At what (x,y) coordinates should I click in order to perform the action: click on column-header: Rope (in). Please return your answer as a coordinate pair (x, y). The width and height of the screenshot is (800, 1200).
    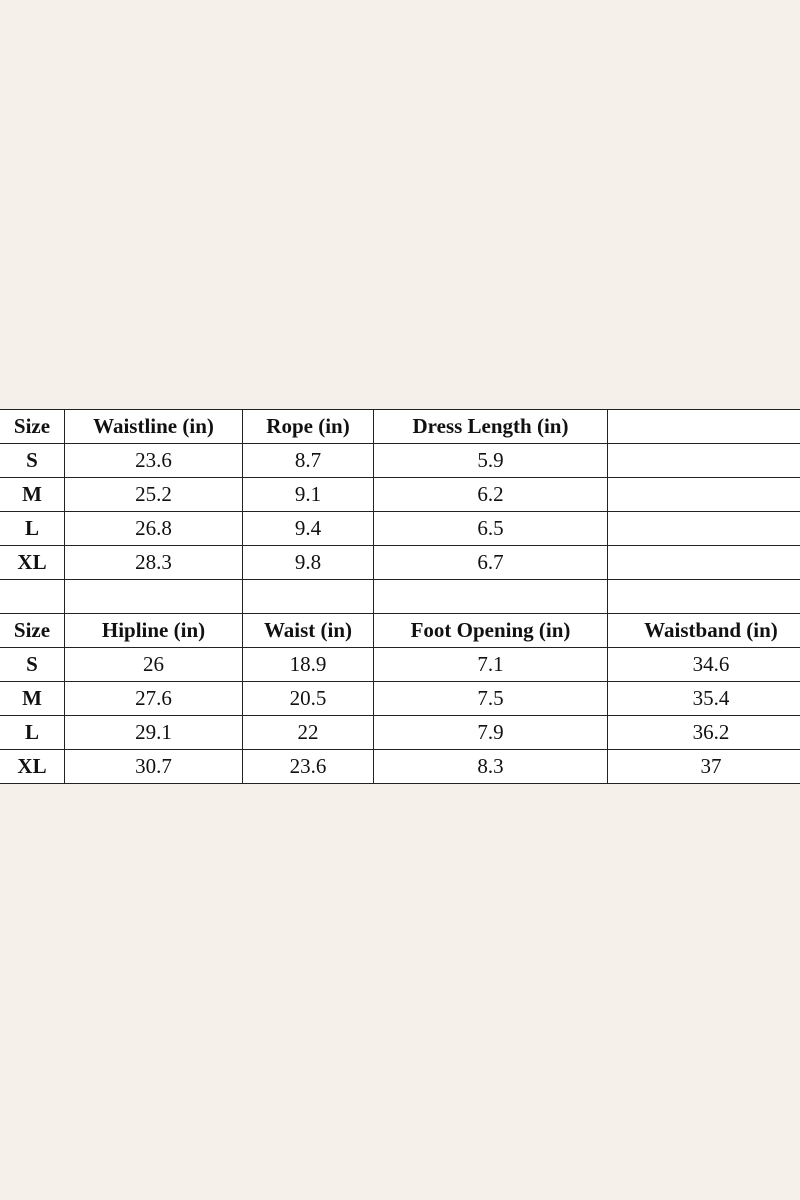
    Looking at the image, I should click on (308, 426).